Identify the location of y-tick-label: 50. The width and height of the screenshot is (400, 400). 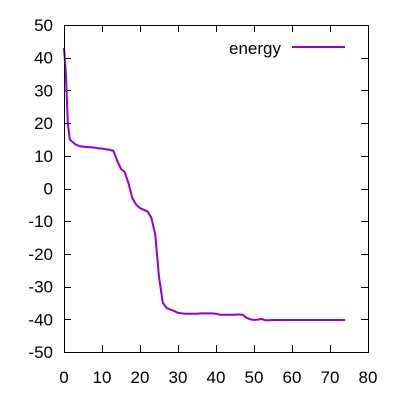
(43, 25).